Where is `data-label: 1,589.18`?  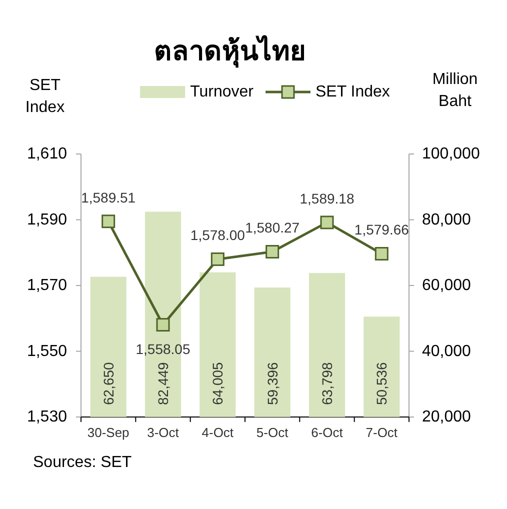
data-label: 1,589.18 is located at coordinates (327, 198).